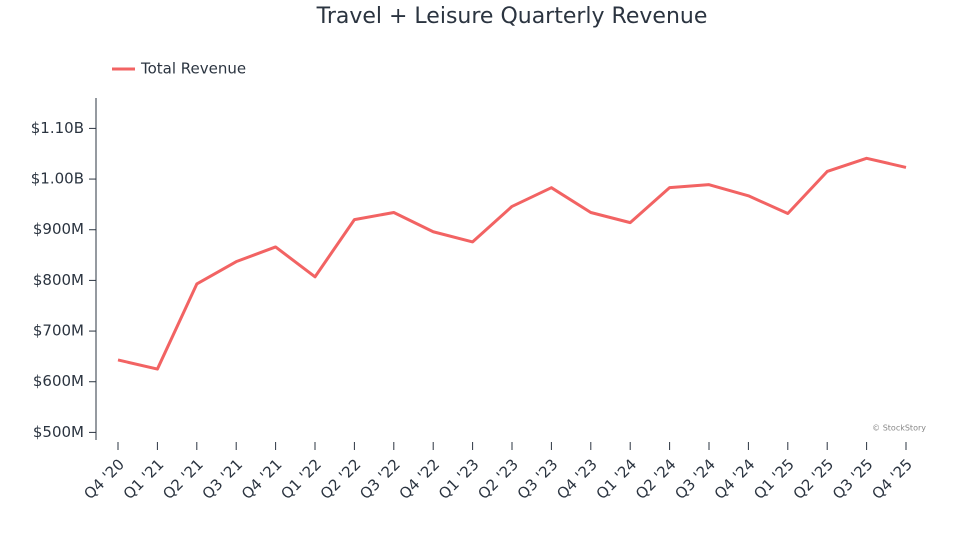 The image size is (960, 540). I want to click on x-tick-label: Q4 '24, so click(735, 479).